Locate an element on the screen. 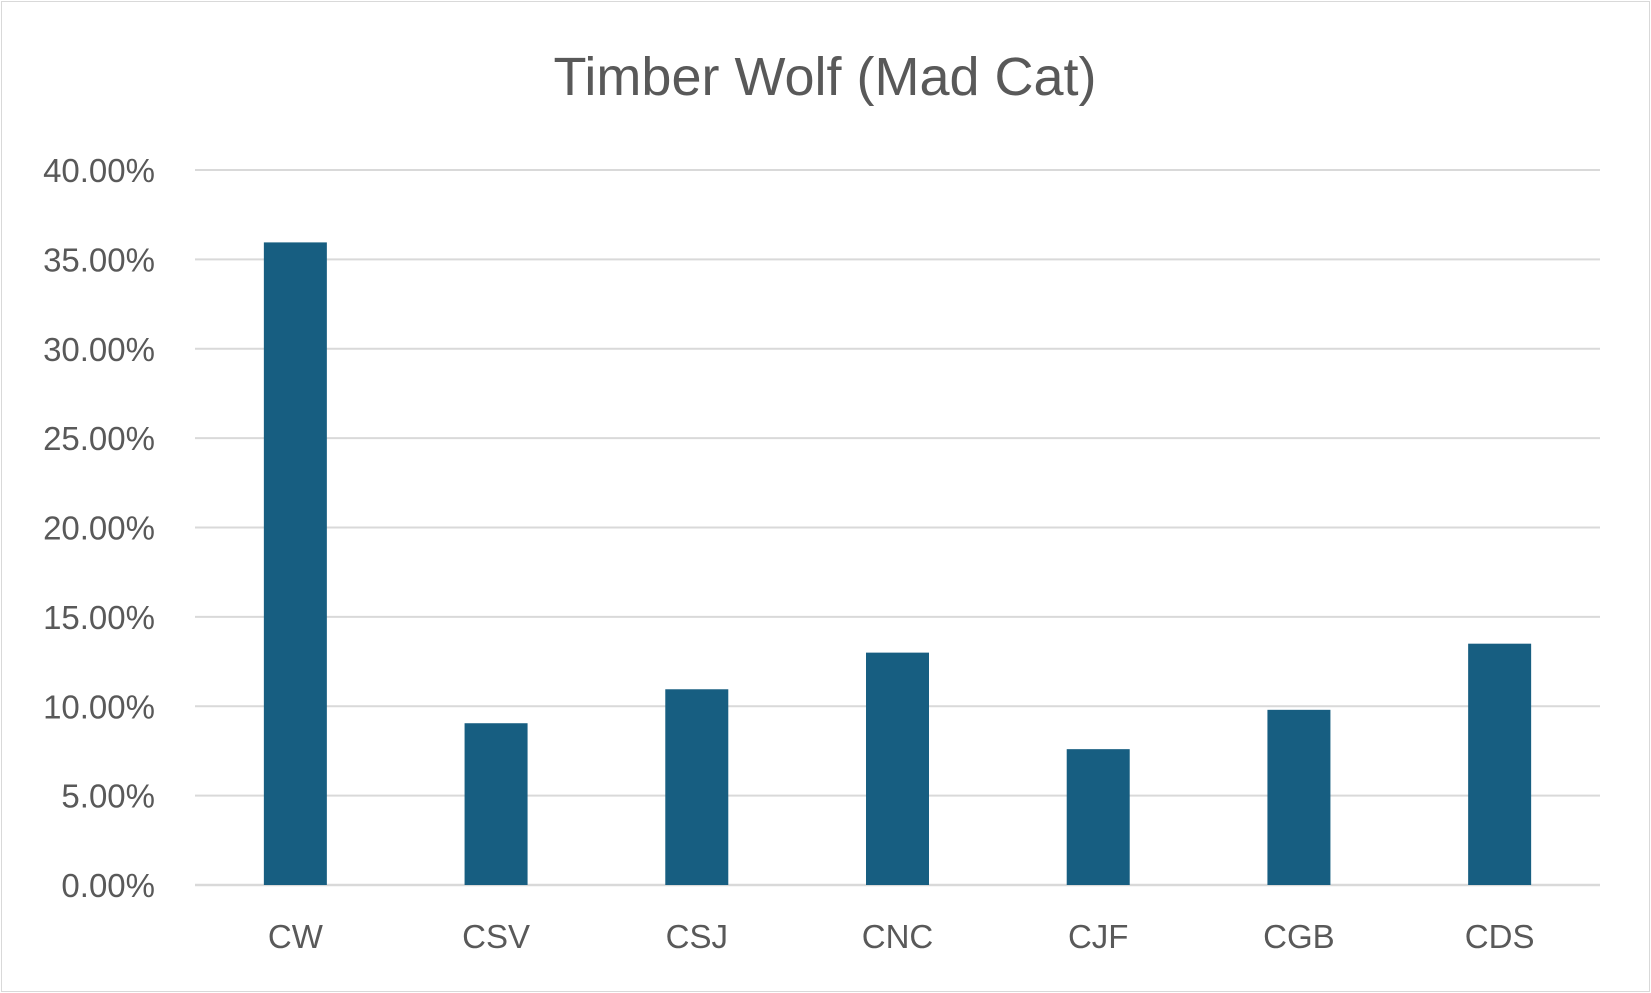 The height and width of the screenshot is (993, 1651). x-tick-label: CGB is located at coordinates (1299, 936).